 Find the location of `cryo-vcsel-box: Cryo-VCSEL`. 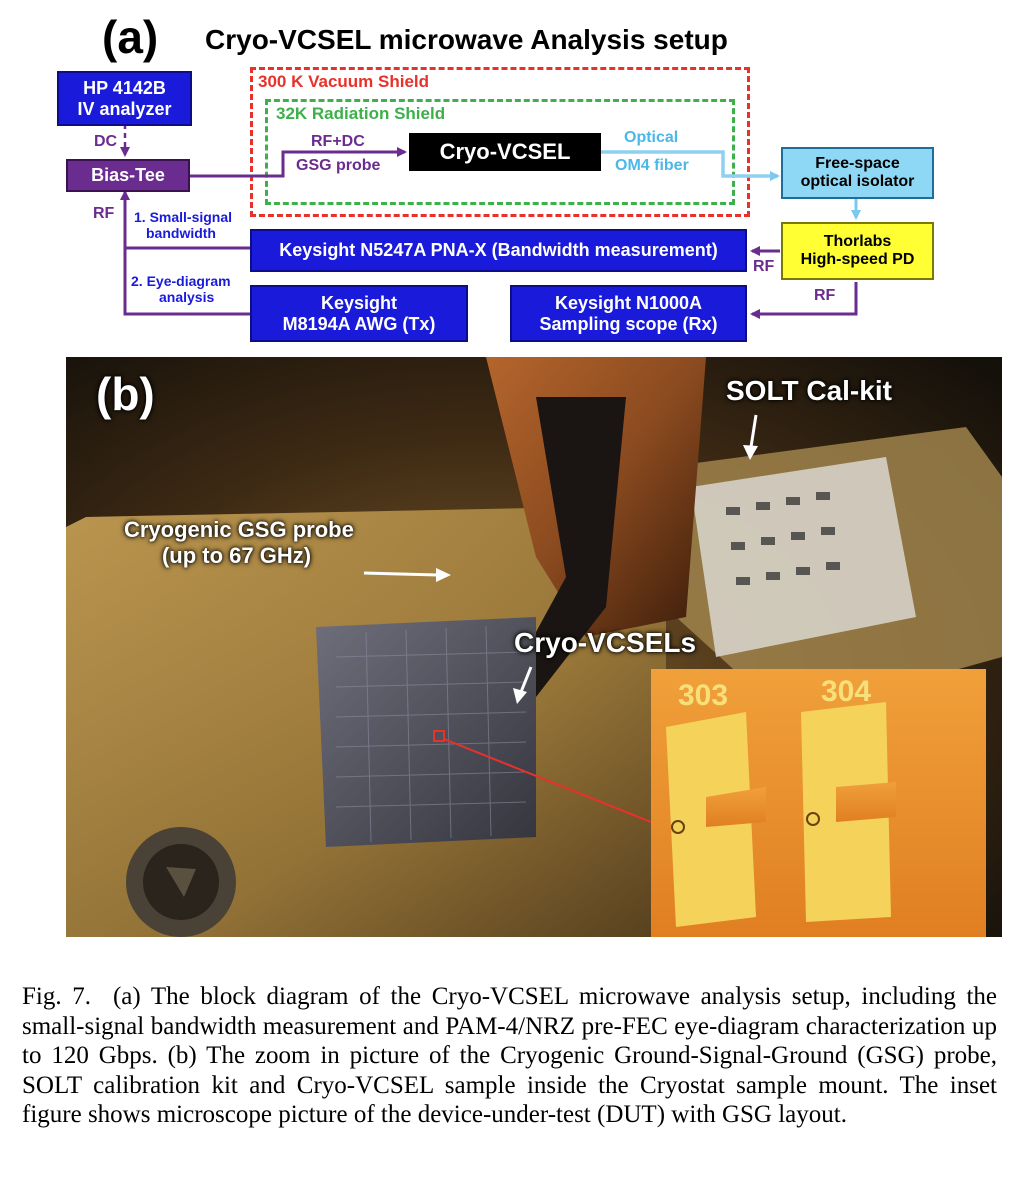

cryo-vcsel-box: Cryo-VCSEL is located at coordinates (505, 152).